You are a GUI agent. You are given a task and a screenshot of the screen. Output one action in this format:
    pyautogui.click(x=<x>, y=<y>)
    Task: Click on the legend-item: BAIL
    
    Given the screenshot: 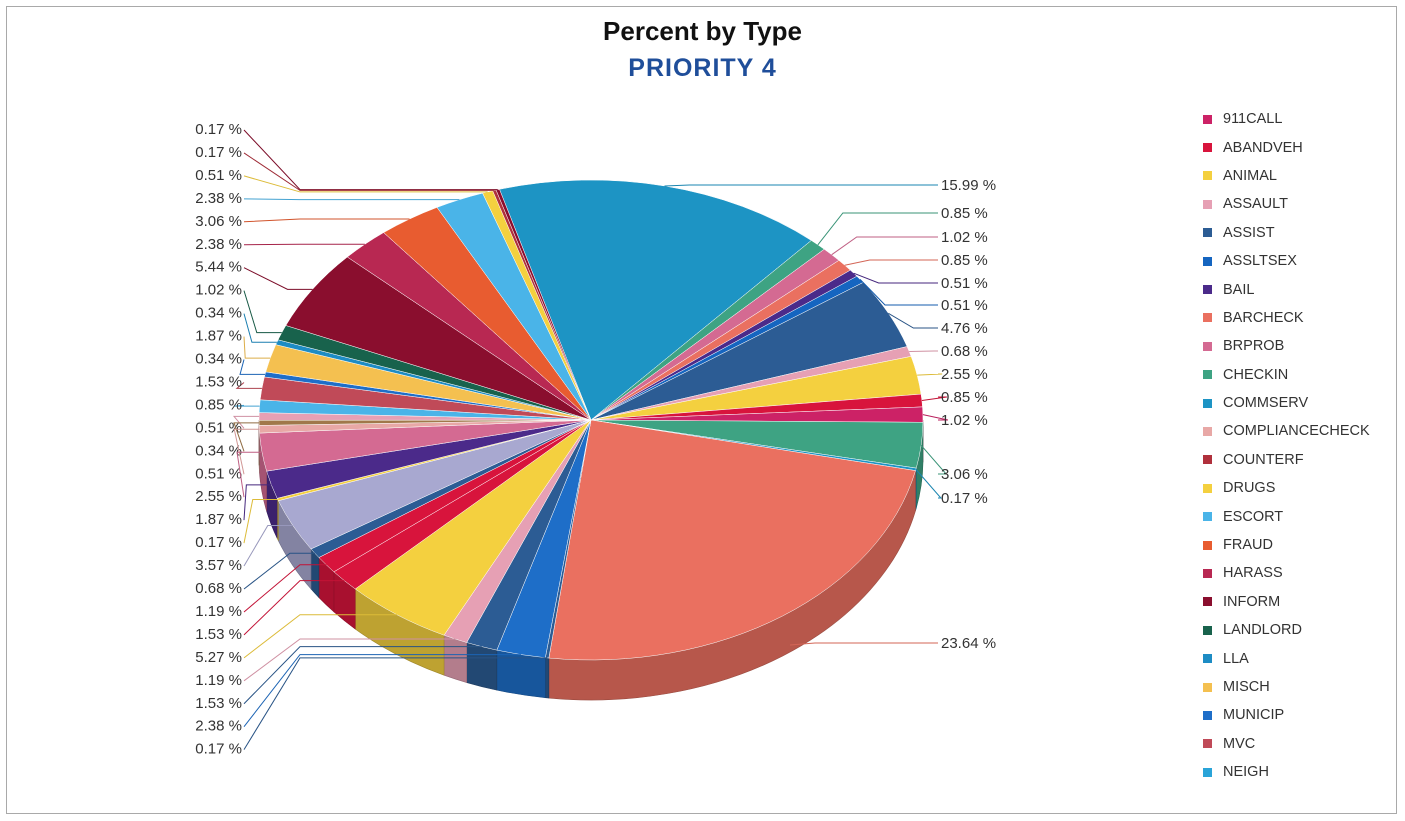 What is the action you would take?
    pyautogui.click(x=1303, y=289)
    